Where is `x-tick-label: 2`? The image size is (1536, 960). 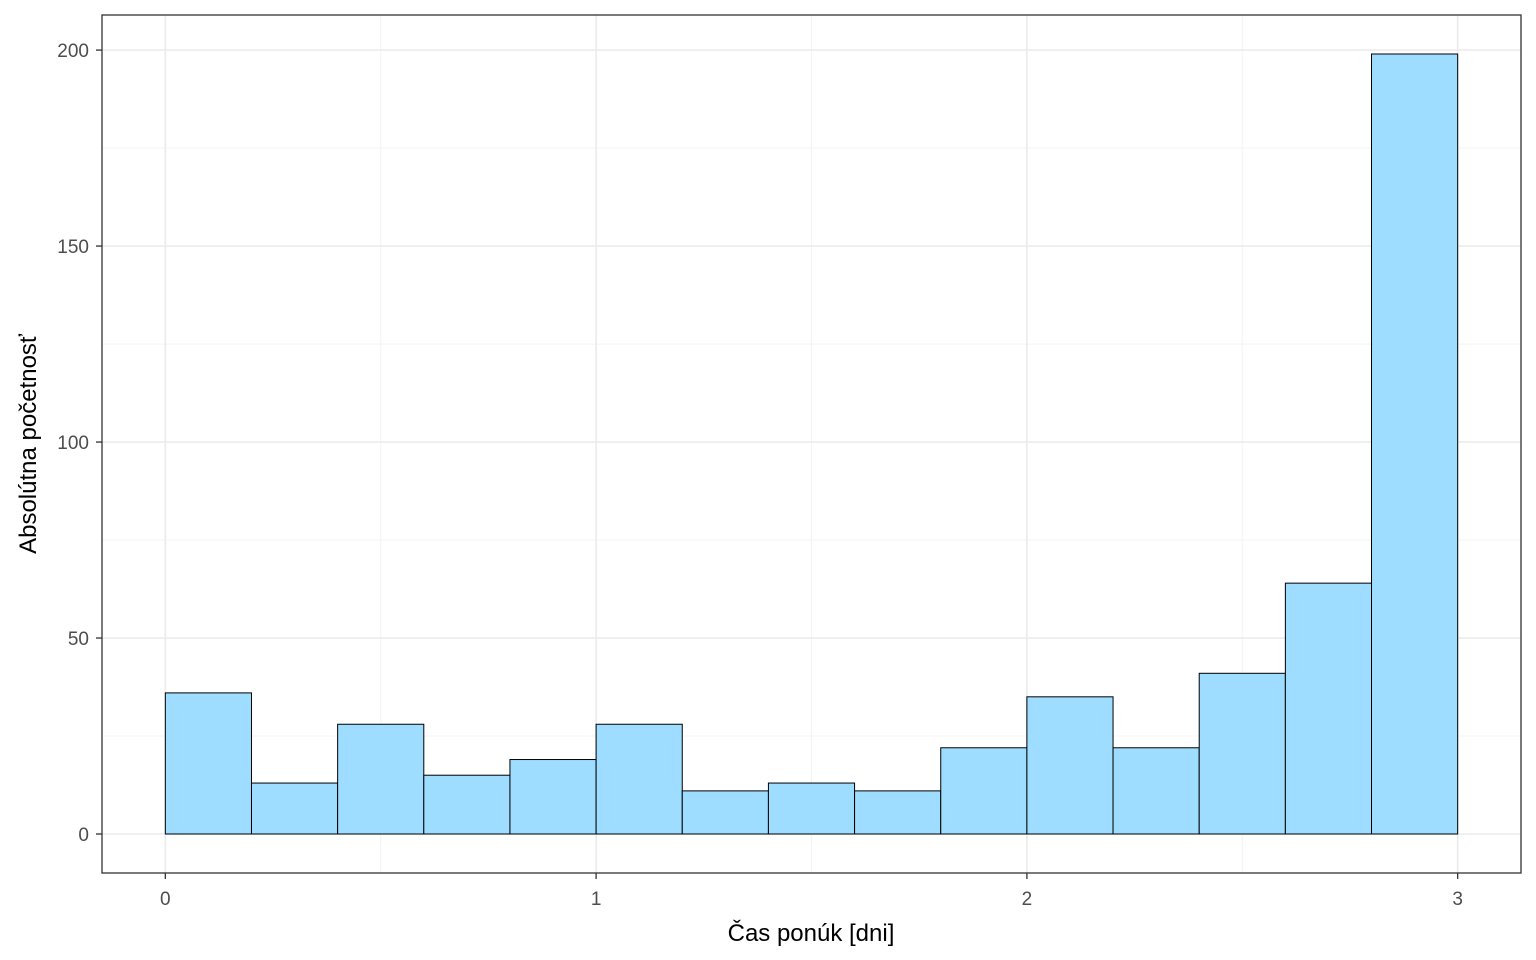 x-tick-label: 2 is located at coordinates (1027, 899).